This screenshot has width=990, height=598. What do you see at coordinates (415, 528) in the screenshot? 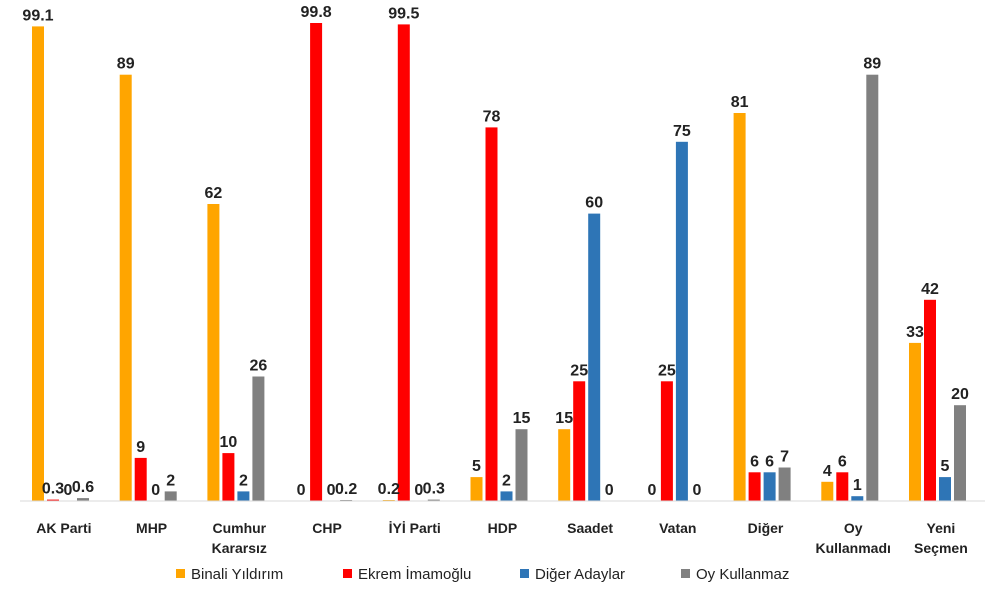
I see `category-label: İYİ Parti` at bounding box center [415, 528].